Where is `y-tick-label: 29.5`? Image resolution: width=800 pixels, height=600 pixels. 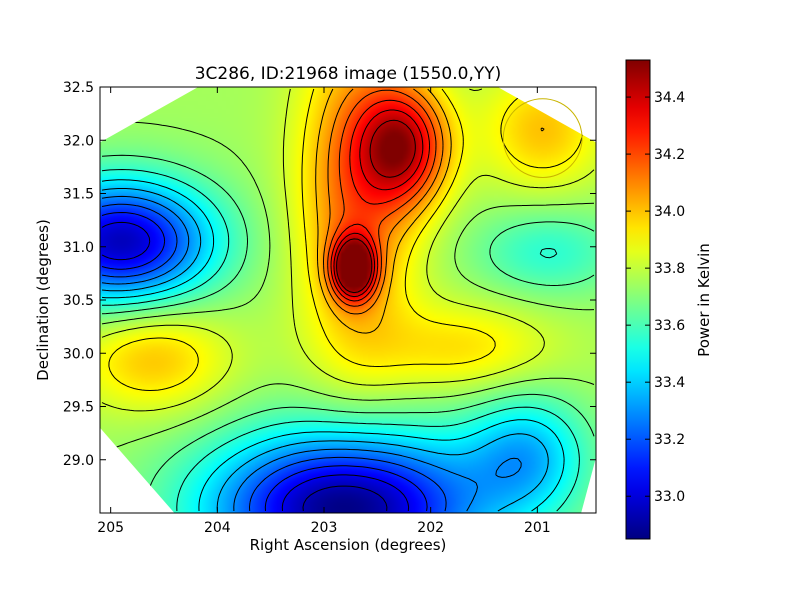
y-tick-label: 29.5 is located at coordinates (78, 408).